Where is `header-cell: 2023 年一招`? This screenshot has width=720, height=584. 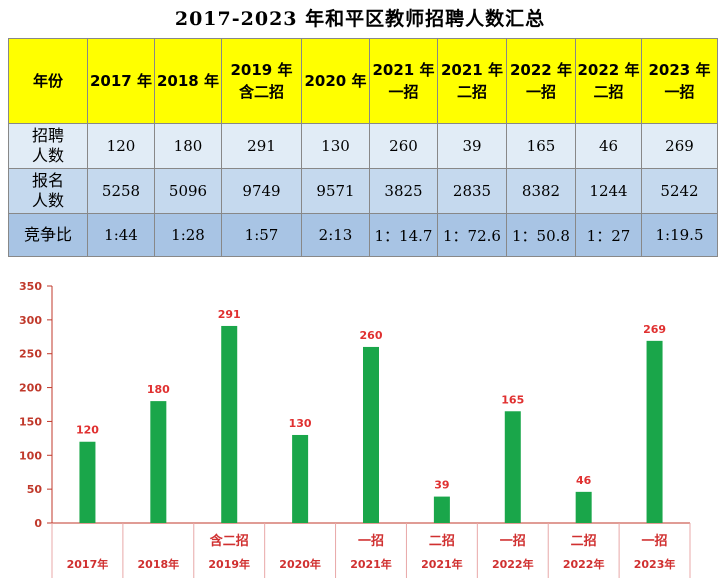
header-cell: 2023 年一招 is located at coordinates (679, 81).